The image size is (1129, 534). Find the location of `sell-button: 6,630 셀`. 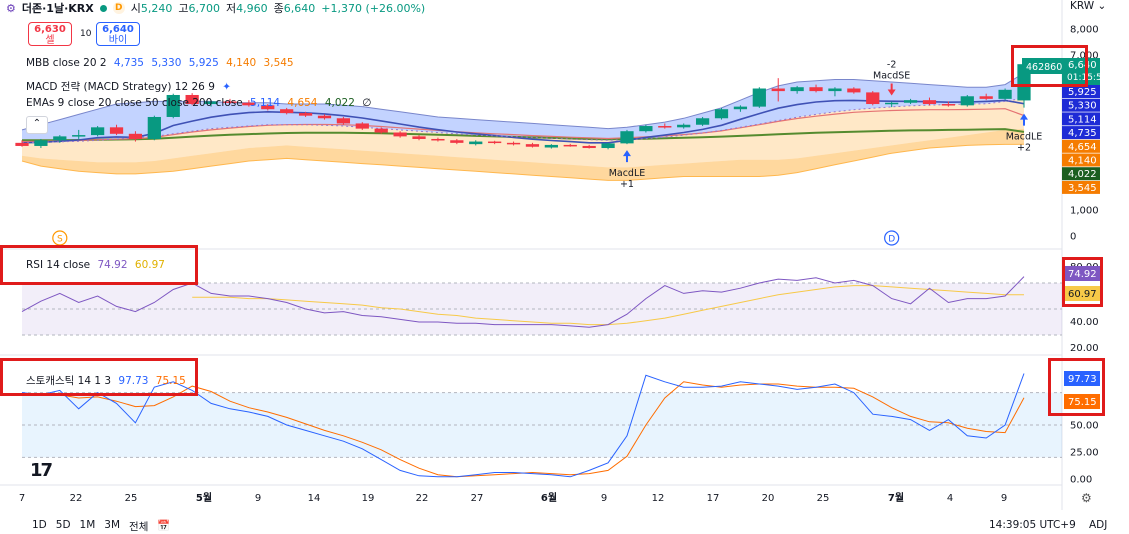

sell-button: 6,630 셀 is located at coordinates (50, 34).